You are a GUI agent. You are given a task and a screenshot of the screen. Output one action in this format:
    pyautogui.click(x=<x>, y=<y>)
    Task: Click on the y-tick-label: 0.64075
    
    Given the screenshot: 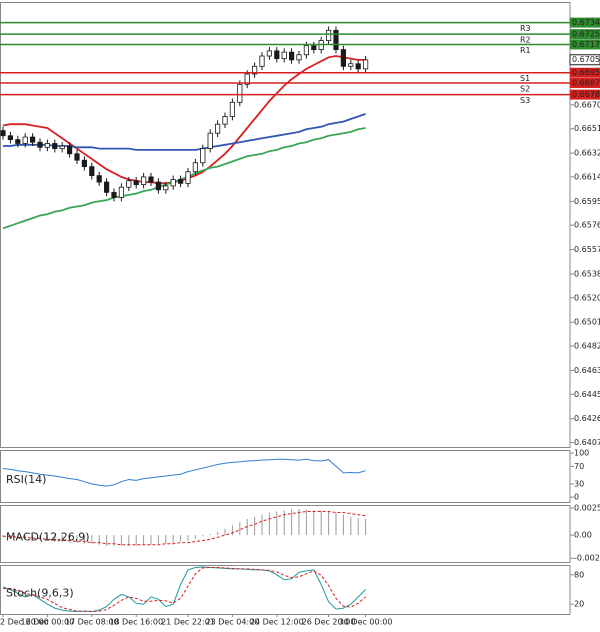 What is the action you would take?
    pyautogui.click(x=587, y=442)
    